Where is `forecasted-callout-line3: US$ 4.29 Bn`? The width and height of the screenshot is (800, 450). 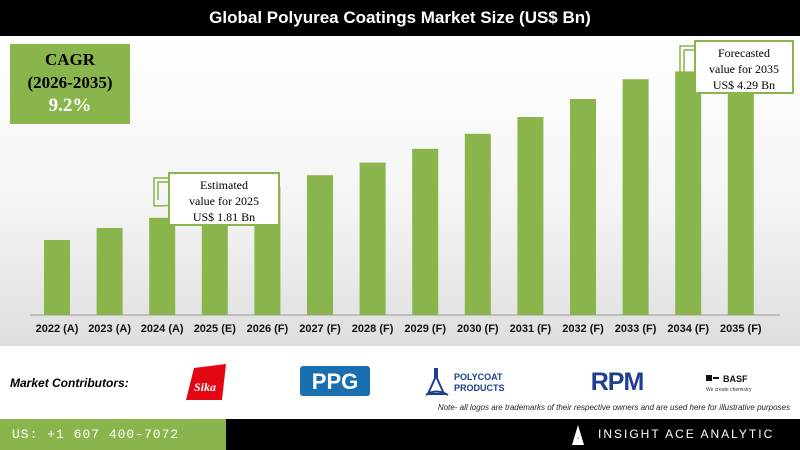 forecasted-callout-line3: US$ 4.29 Bn is located at coordinates (744, 85).